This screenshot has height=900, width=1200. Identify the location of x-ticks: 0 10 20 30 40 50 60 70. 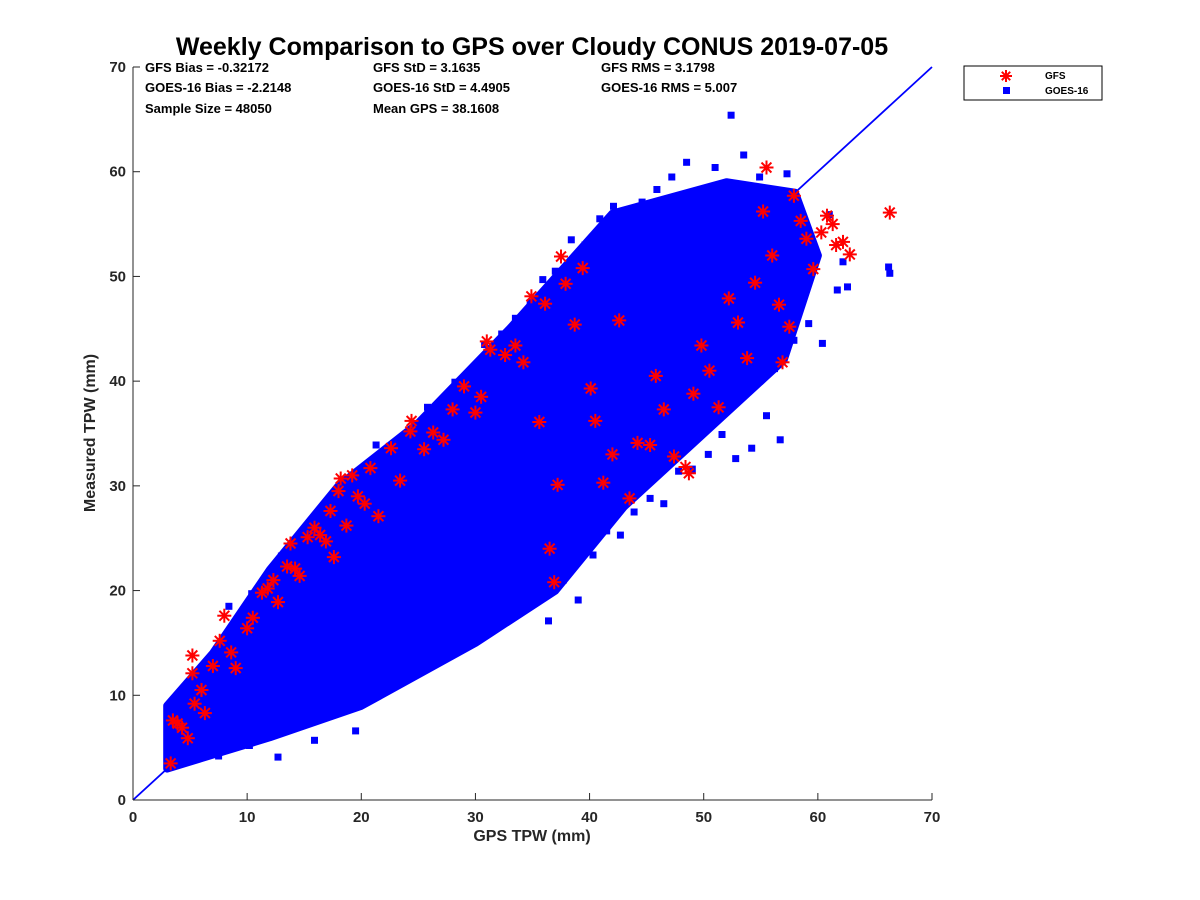
(535, 809).